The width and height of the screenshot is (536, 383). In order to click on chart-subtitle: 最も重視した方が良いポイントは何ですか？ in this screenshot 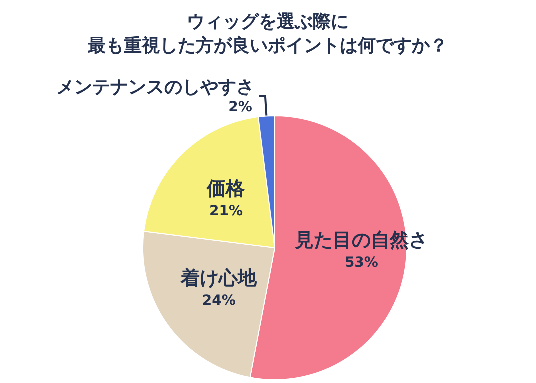, I will do `click(267, 46)`.